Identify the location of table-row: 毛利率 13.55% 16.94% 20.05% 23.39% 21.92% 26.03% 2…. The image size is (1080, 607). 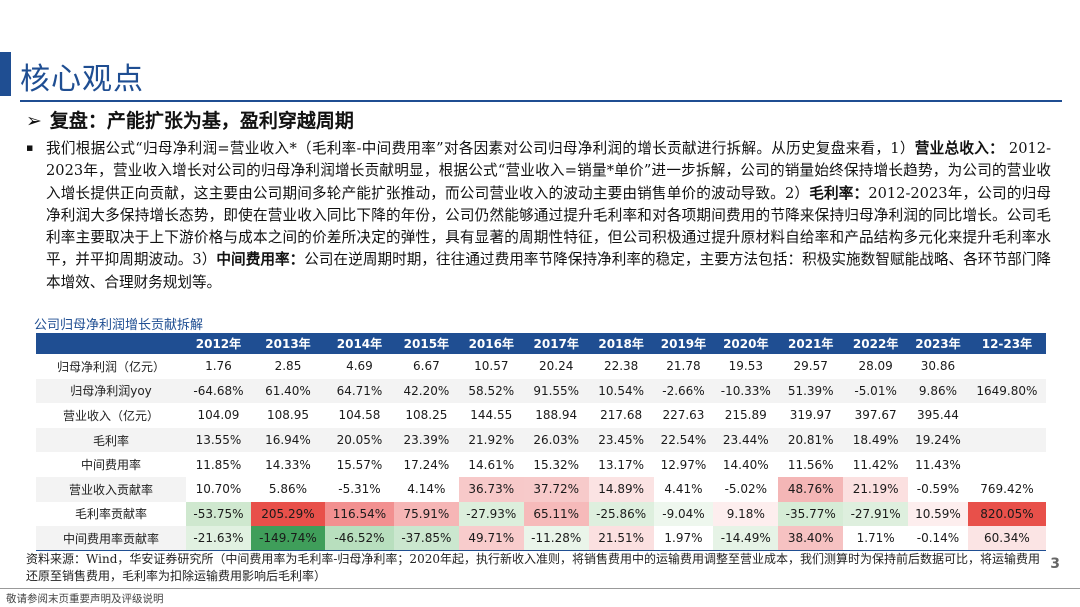
(541, 440).